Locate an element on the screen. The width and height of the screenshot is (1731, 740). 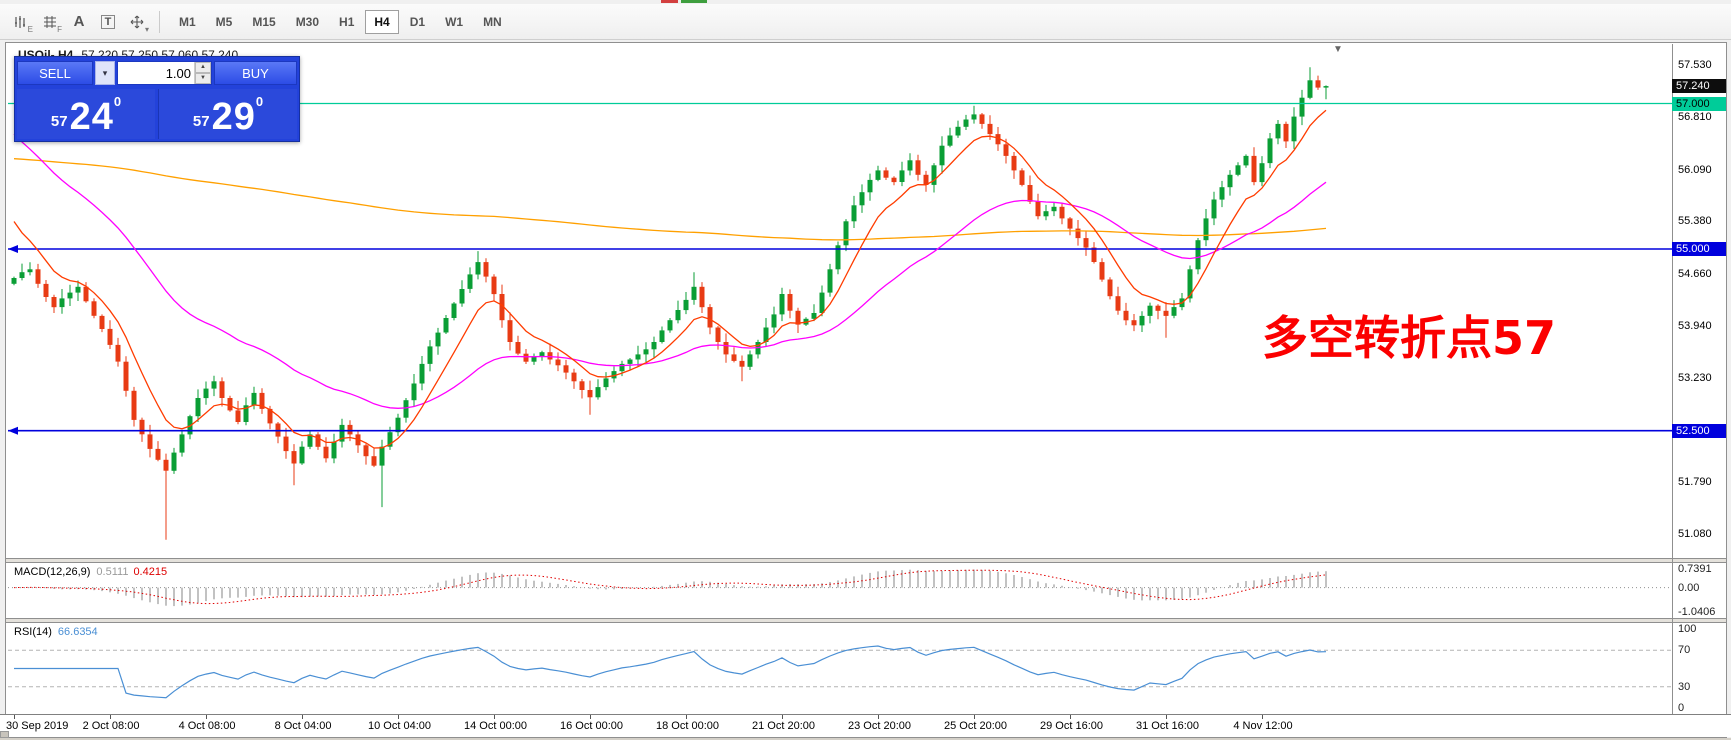
clipped-toolbar-artifact-red is located at coordinates (669, 1).